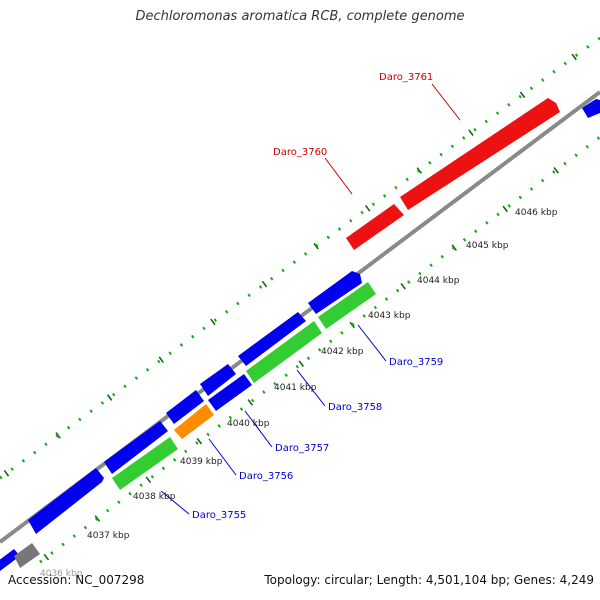 Image resolution: width=600 pixels, height=600 pixels. I want to click on cut-scale-label: 4036 kbp, so click(61, 574).